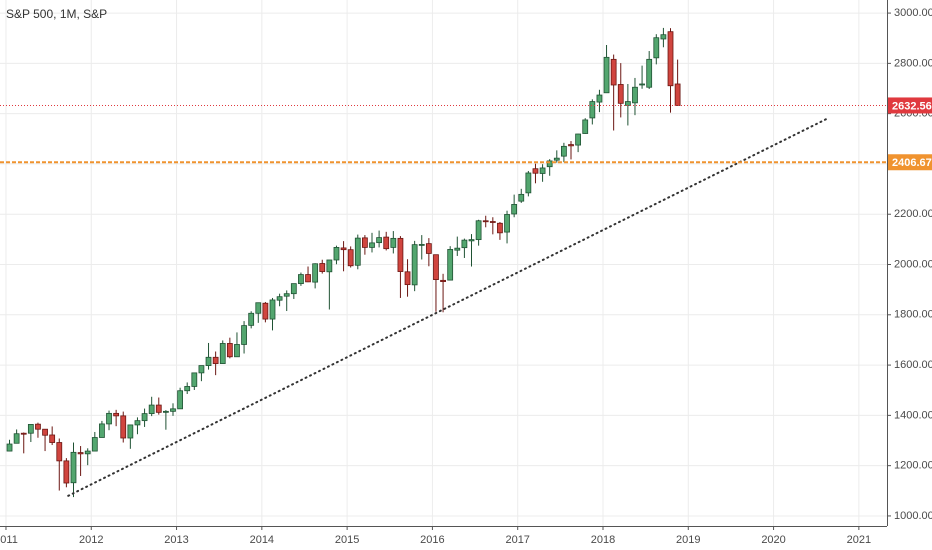 This screenshot has width=932, height=550. Describe the element at coordinates (913, 214) in the screenshot. I see `y-tick-label: 2200.00` at that location.